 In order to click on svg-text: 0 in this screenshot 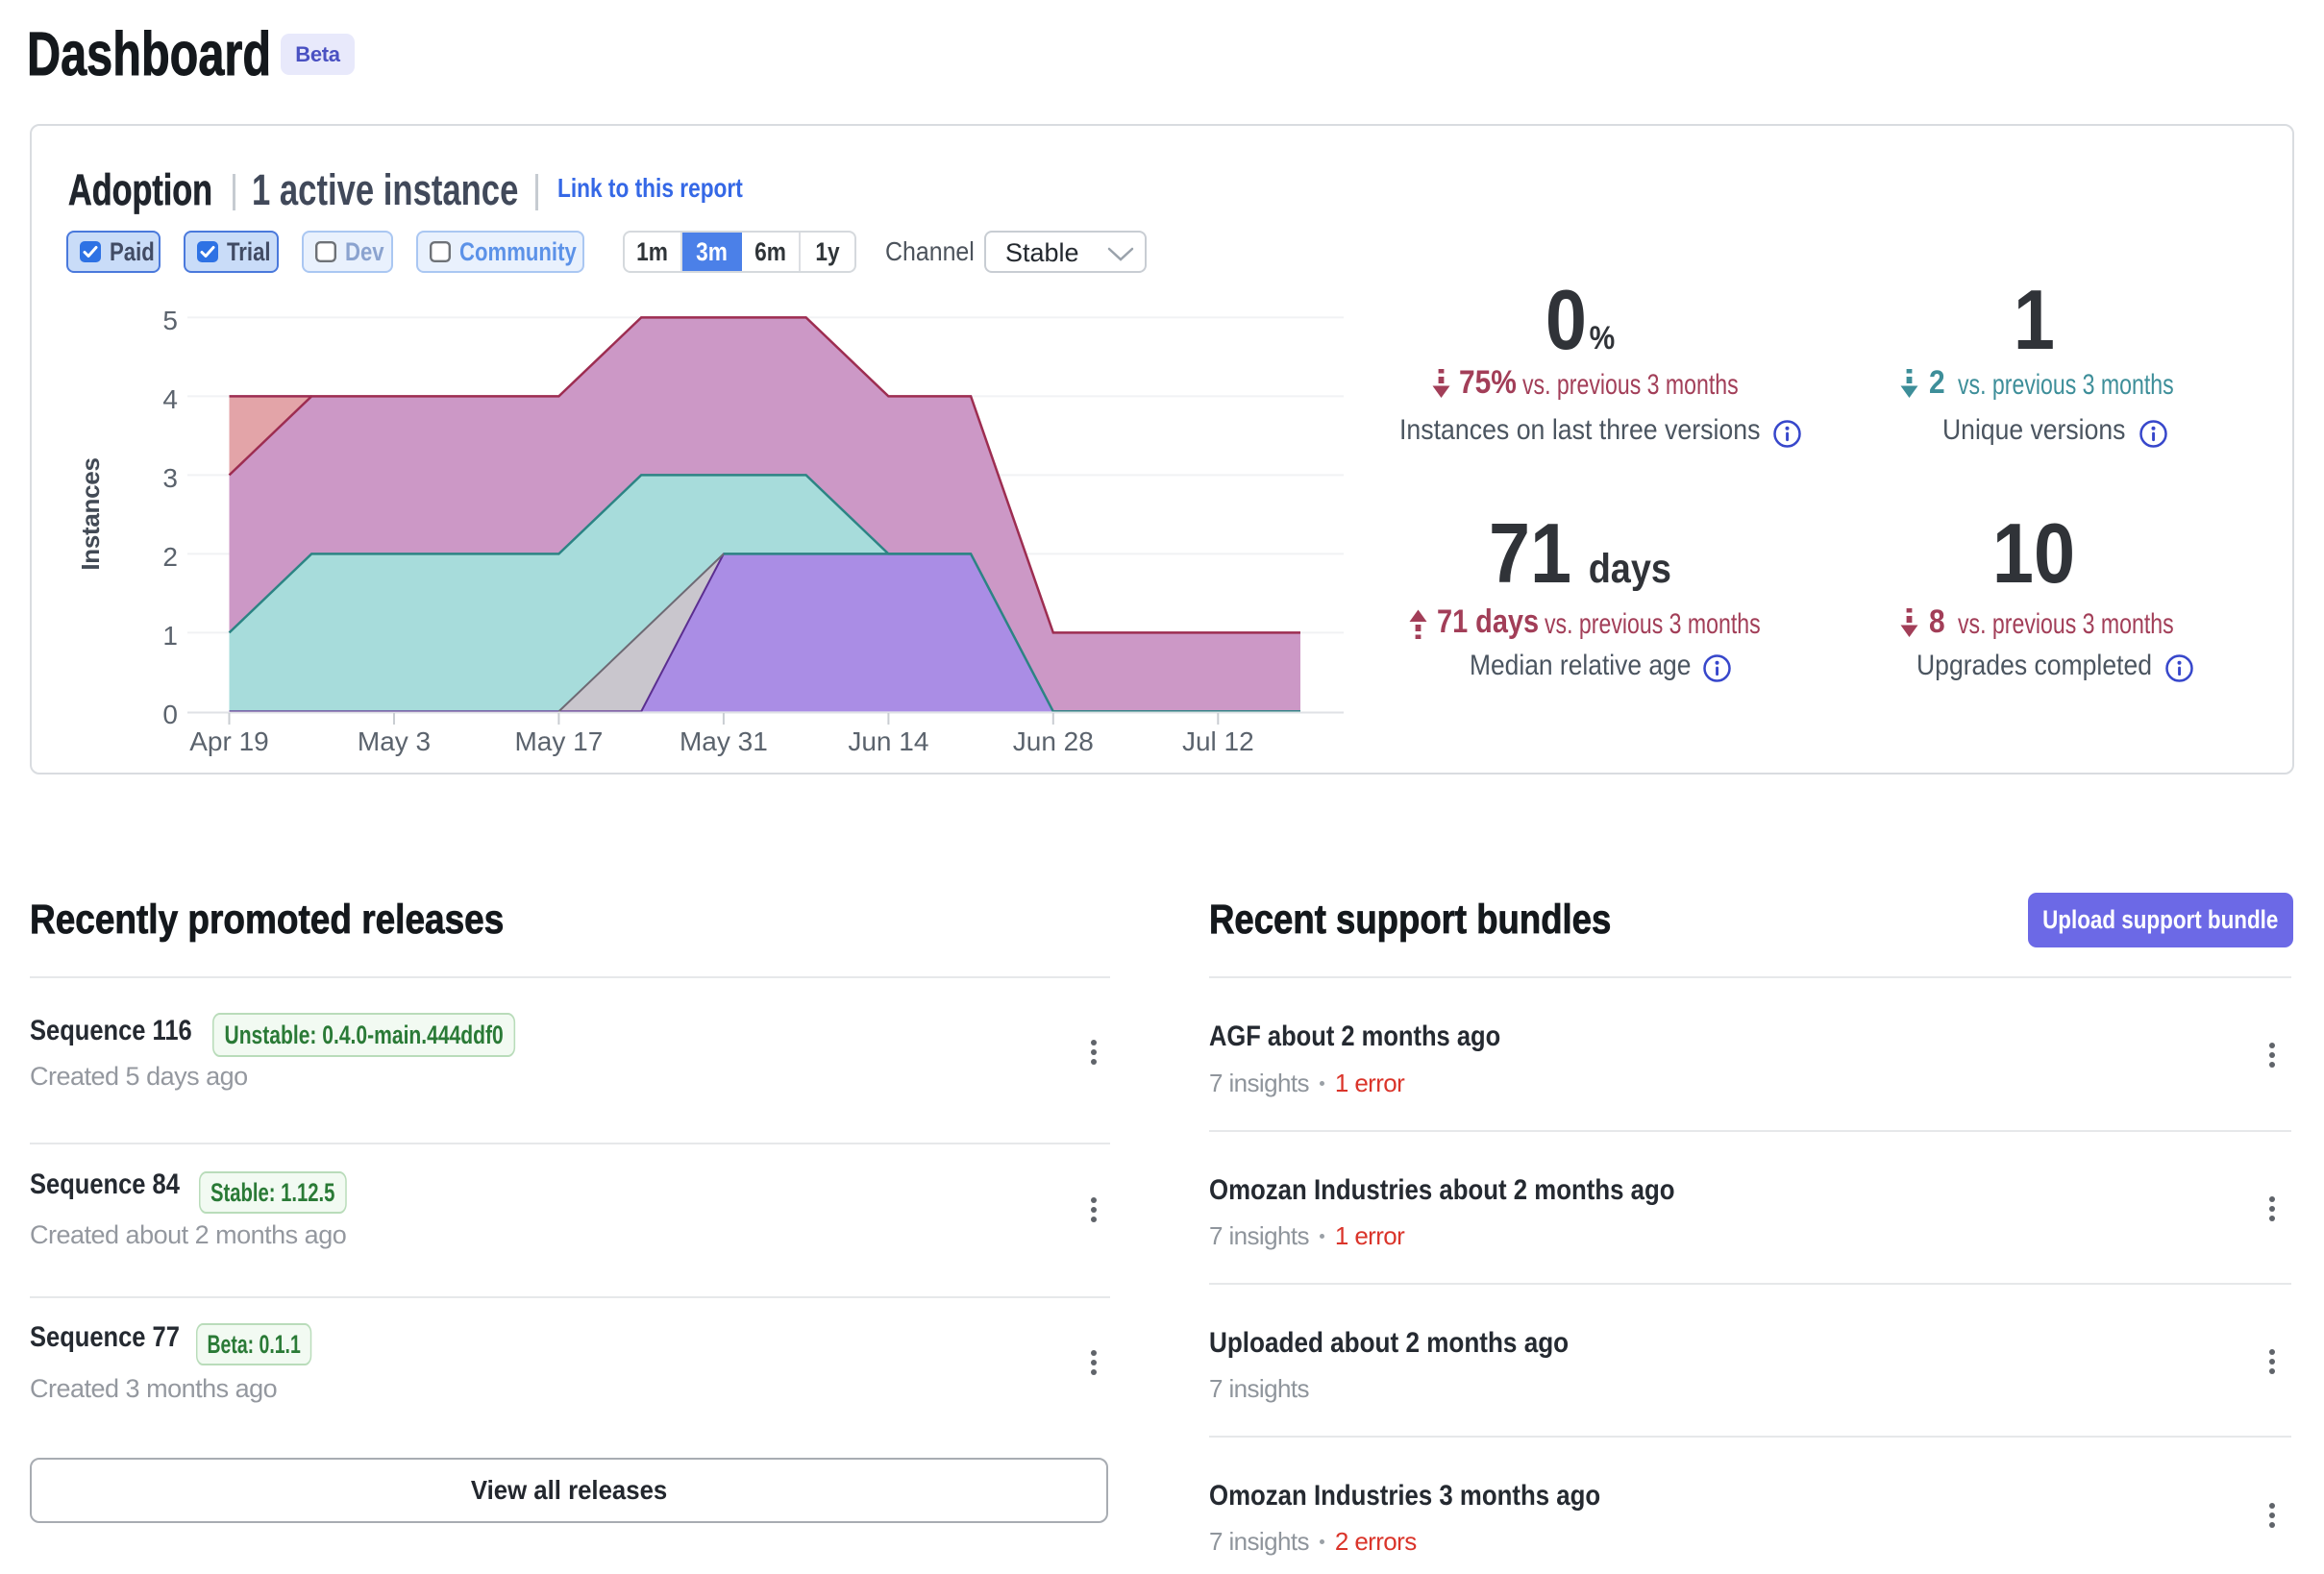, I will do `click(170, 714)`.